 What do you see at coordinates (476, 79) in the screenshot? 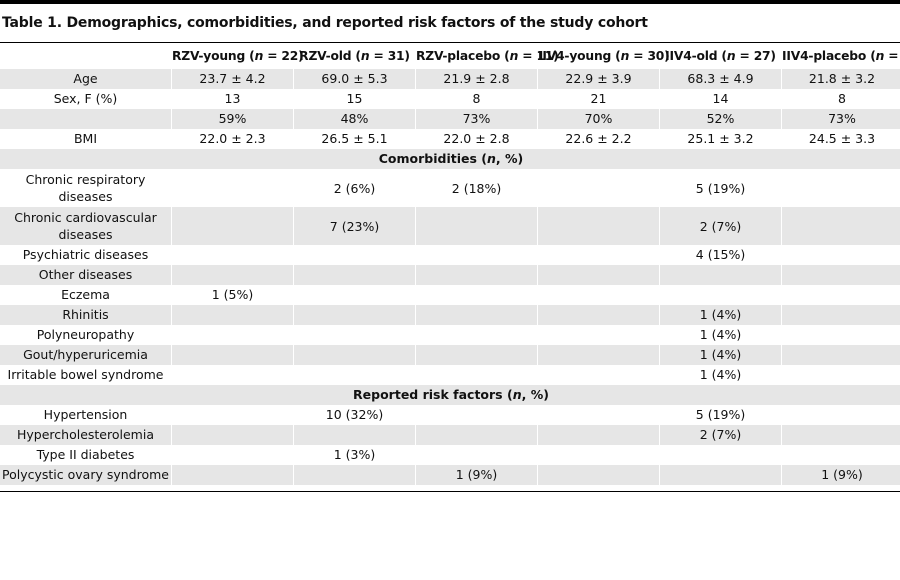
I see `table-cell: 21.9 ± 2.8` at bounding box center [476, 79].